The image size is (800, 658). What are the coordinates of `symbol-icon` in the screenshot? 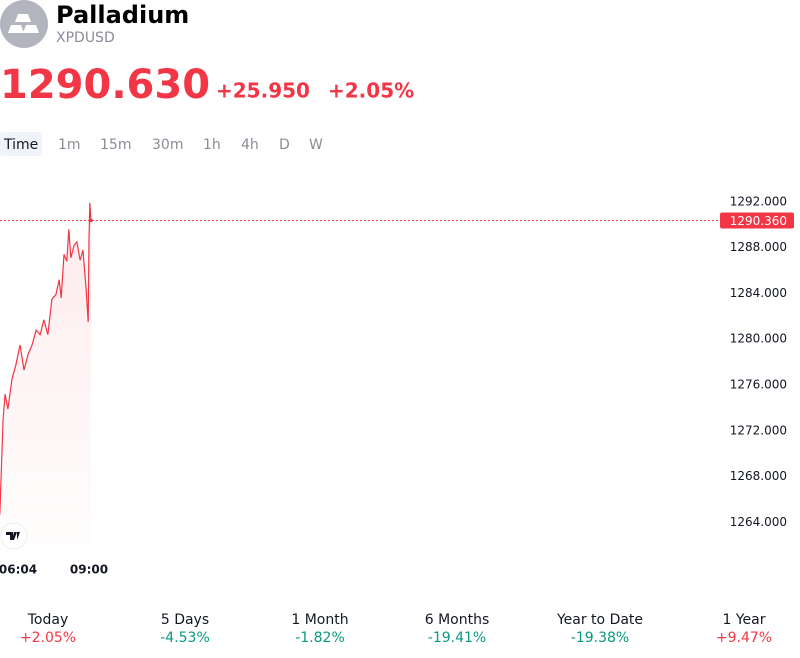 It's located at (24, 24).